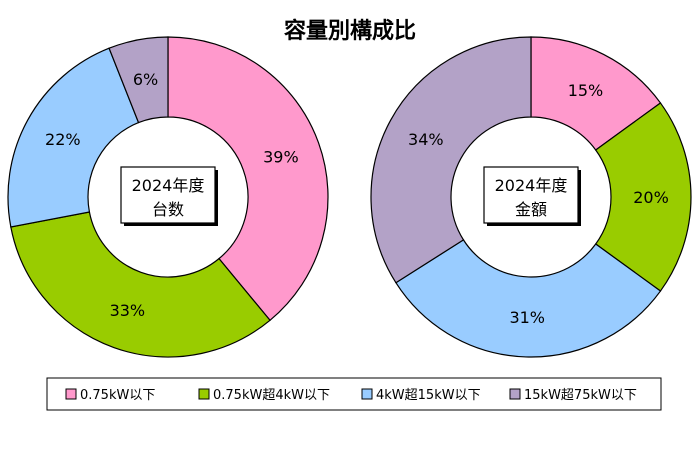 The image size is (700, 449). What do you see at coordinates (117, 395) in the screenshot?
I see `legend-label-0: 0.75kW以下` at bounding box center [117, 395].